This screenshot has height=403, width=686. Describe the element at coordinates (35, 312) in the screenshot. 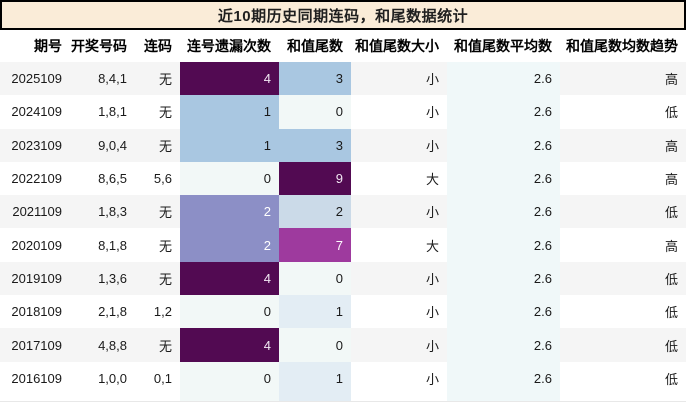

I see `period-cell: 2018109` at that location.